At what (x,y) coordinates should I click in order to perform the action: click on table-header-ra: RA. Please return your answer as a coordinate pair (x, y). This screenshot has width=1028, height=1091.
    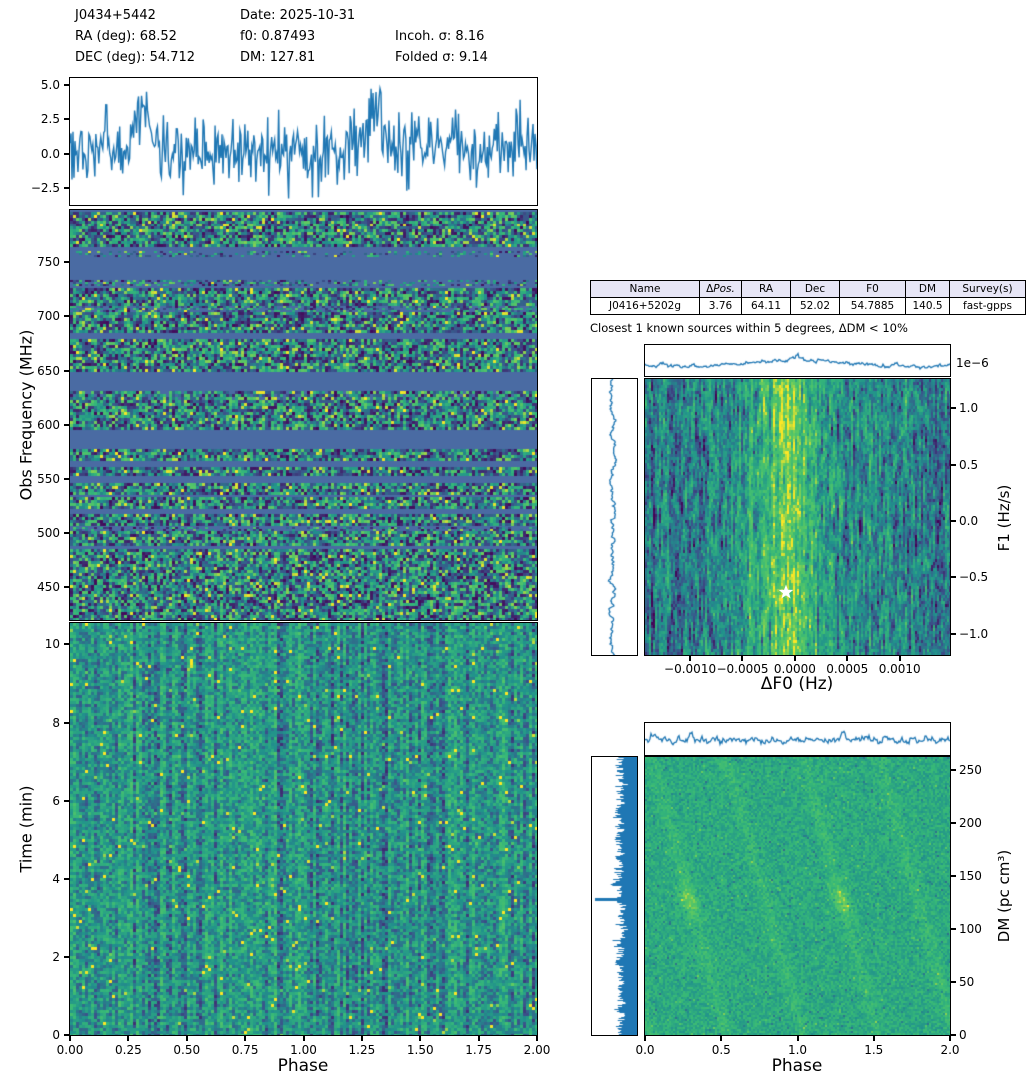
    Looking at the image, I should click on (766, 289).